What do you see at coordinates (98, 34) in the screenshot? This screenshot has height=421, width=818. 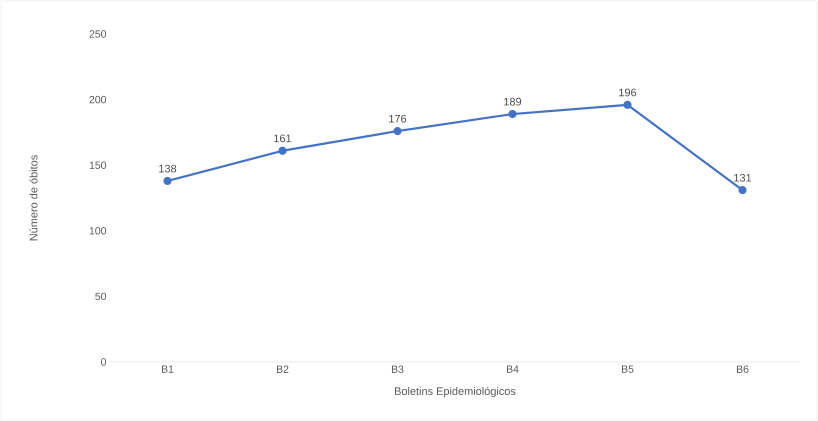 I see `y-tick-label: 250` at bounding box center [98, 34].